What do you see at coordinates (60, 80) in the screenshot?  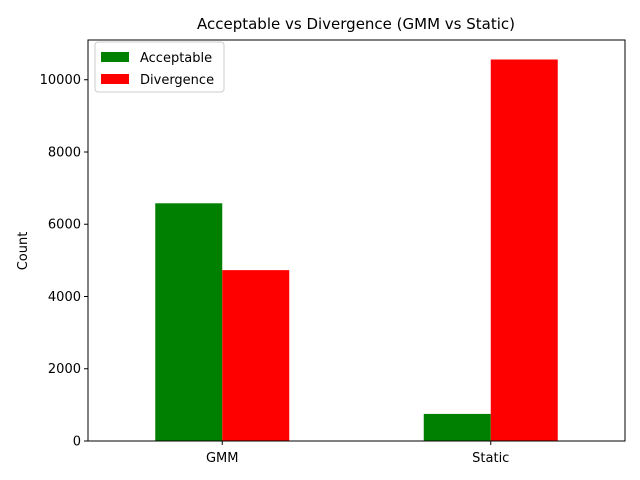 I see `y-tick-label: 10000` at bounding box center [60, 80].